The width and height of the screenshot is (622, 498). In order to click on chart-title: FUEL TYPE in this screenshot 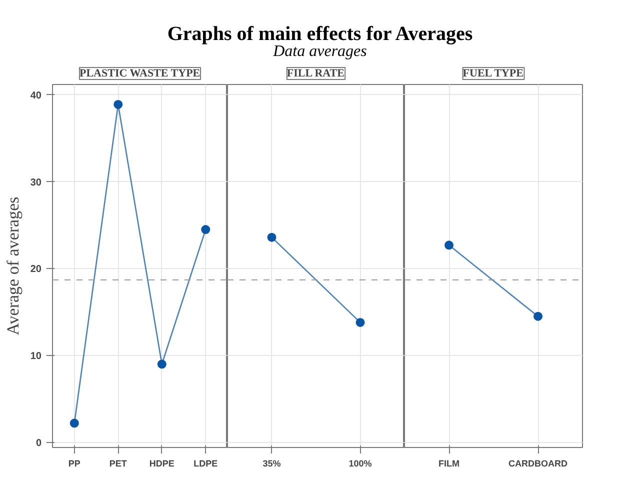, I will do `click(493, 74)`.